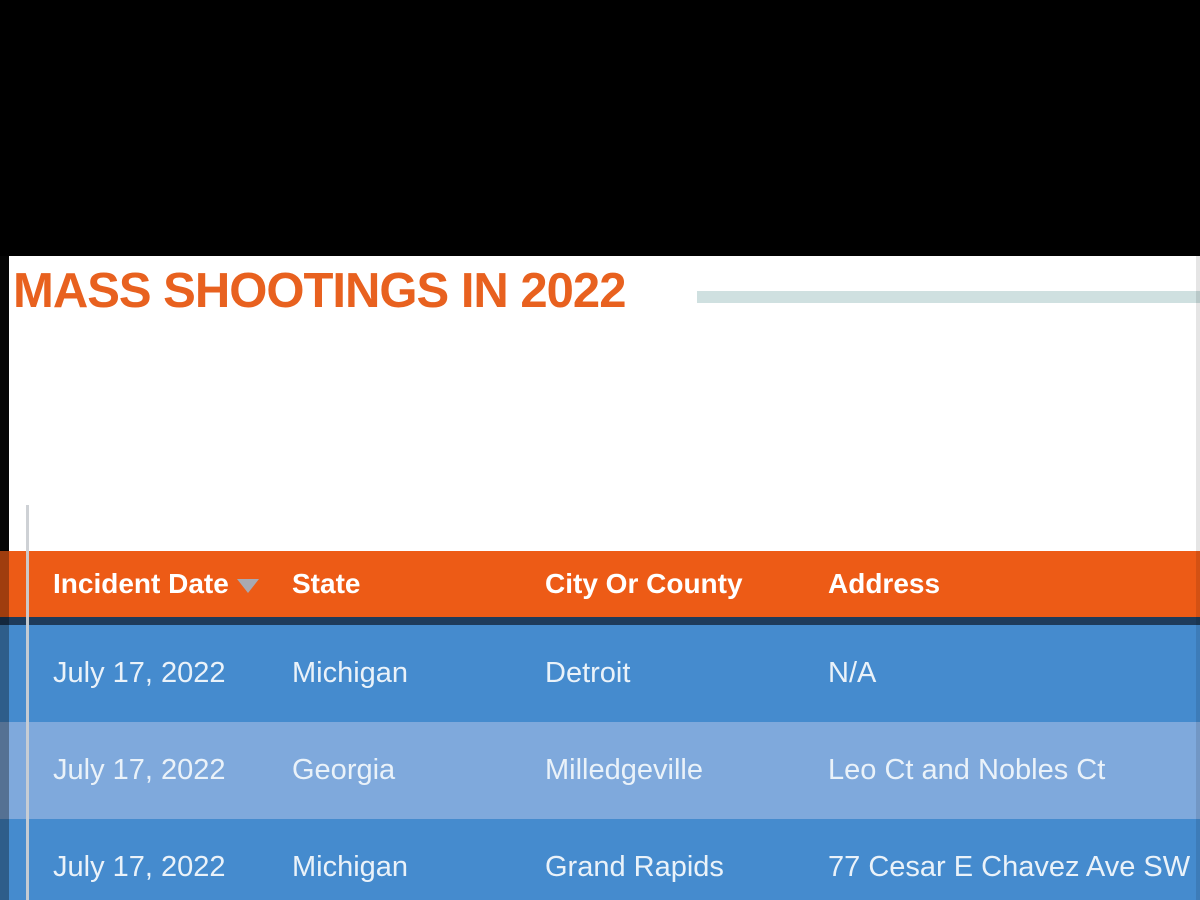  What do you see at coordinates (634, 867) in the screenshot?
I see `cell-city-or-county: Grand Rapids` at bounding box center [634, 867].